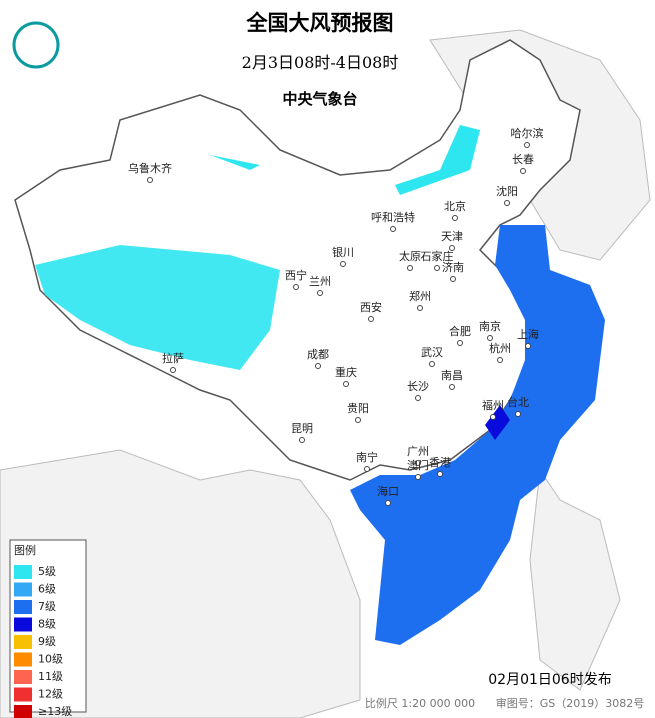 This screenshot has height=718, width=655. Describe the element at coordinates (432, 352) in the screenshot. I see `city-label: 武汉` at that location.